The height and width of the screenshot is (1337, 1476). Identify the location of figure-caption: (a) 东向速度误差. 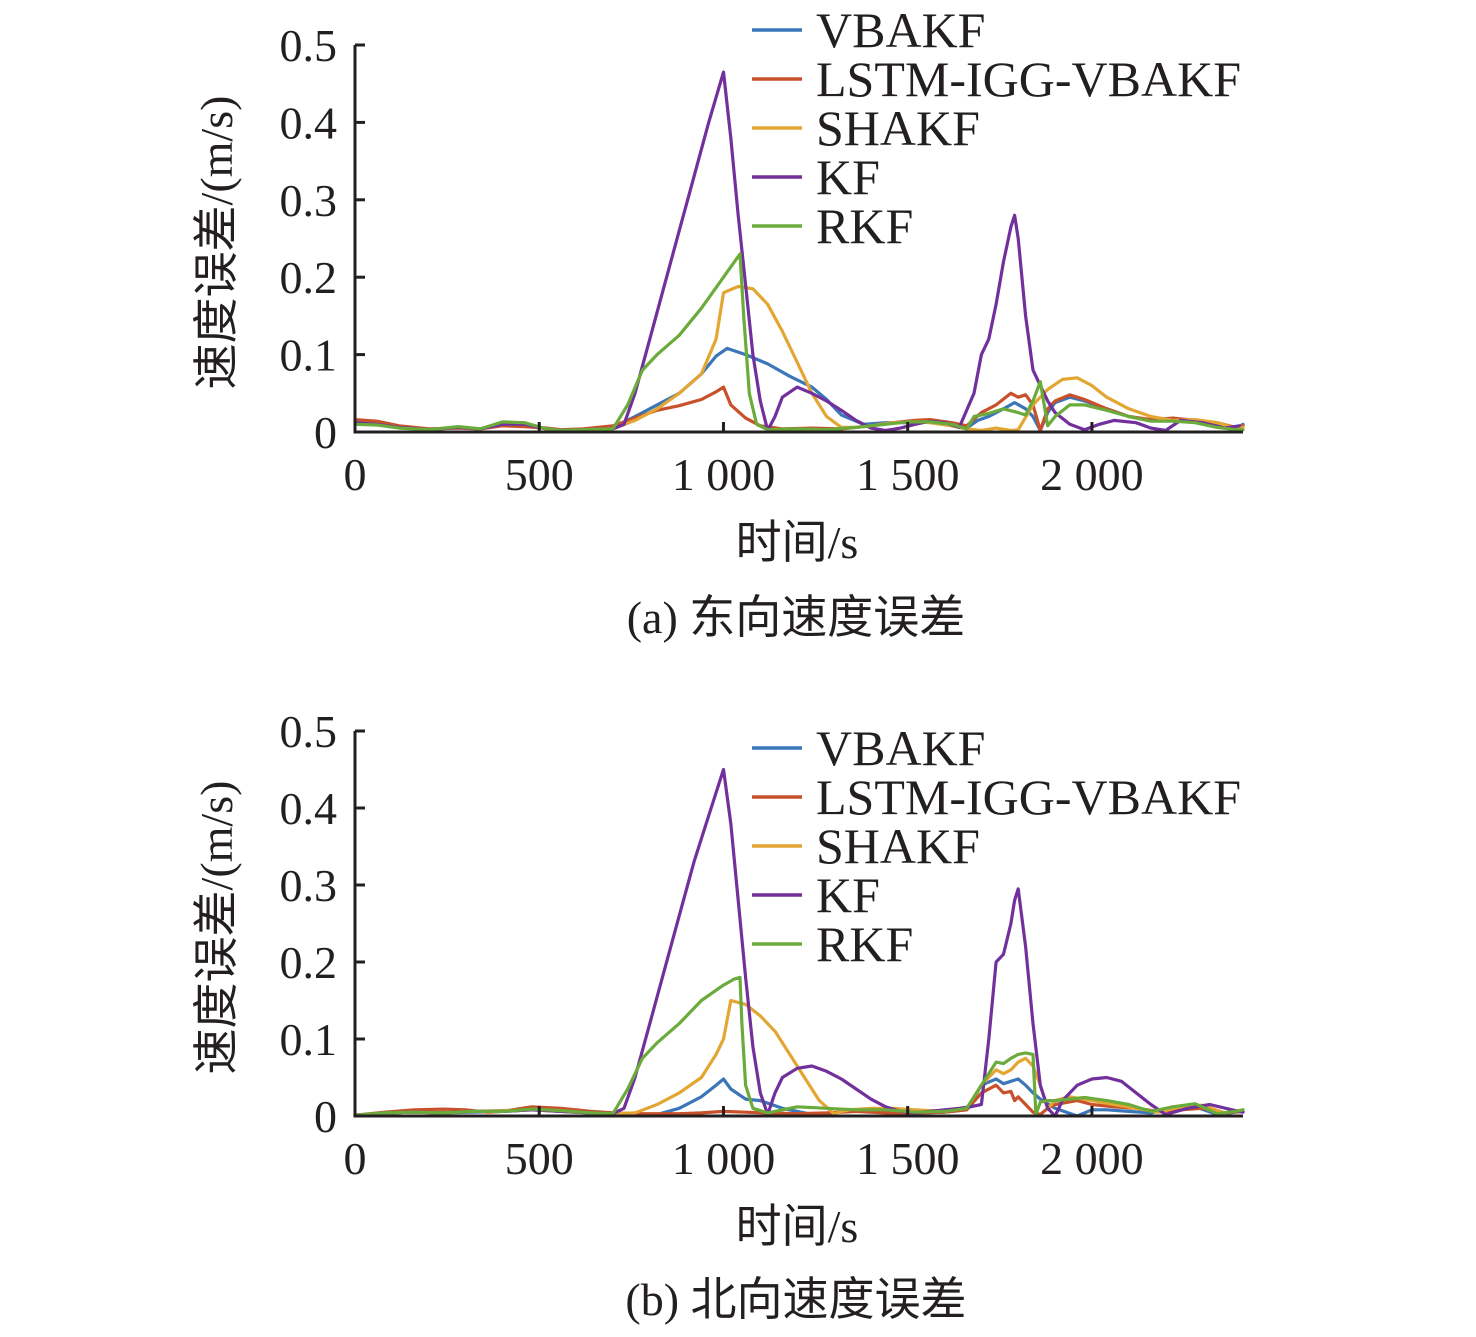
(796, 617).